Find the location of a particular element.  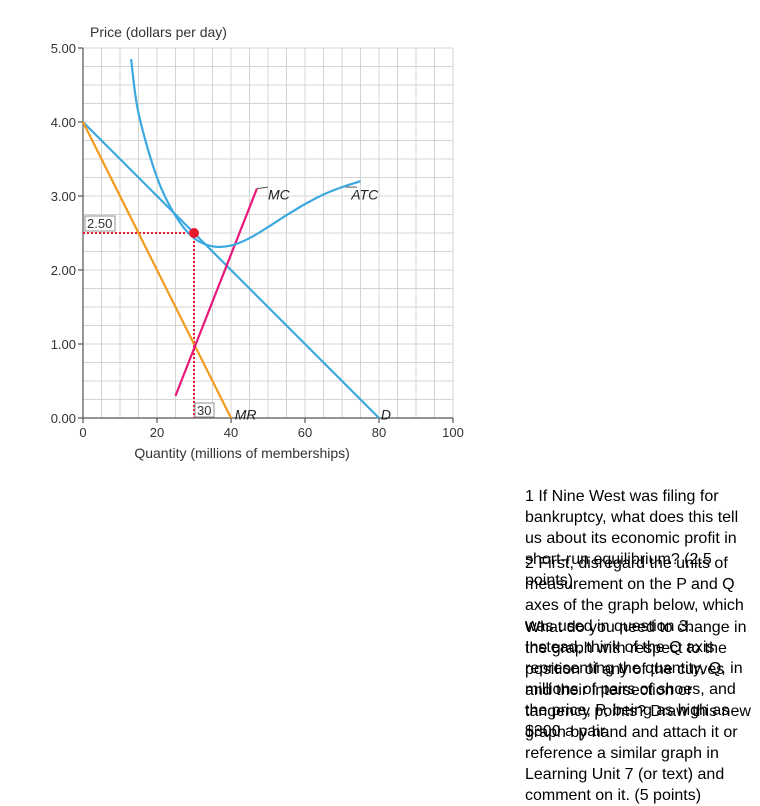

equilibrium-point is located at coordinates (194, 233).